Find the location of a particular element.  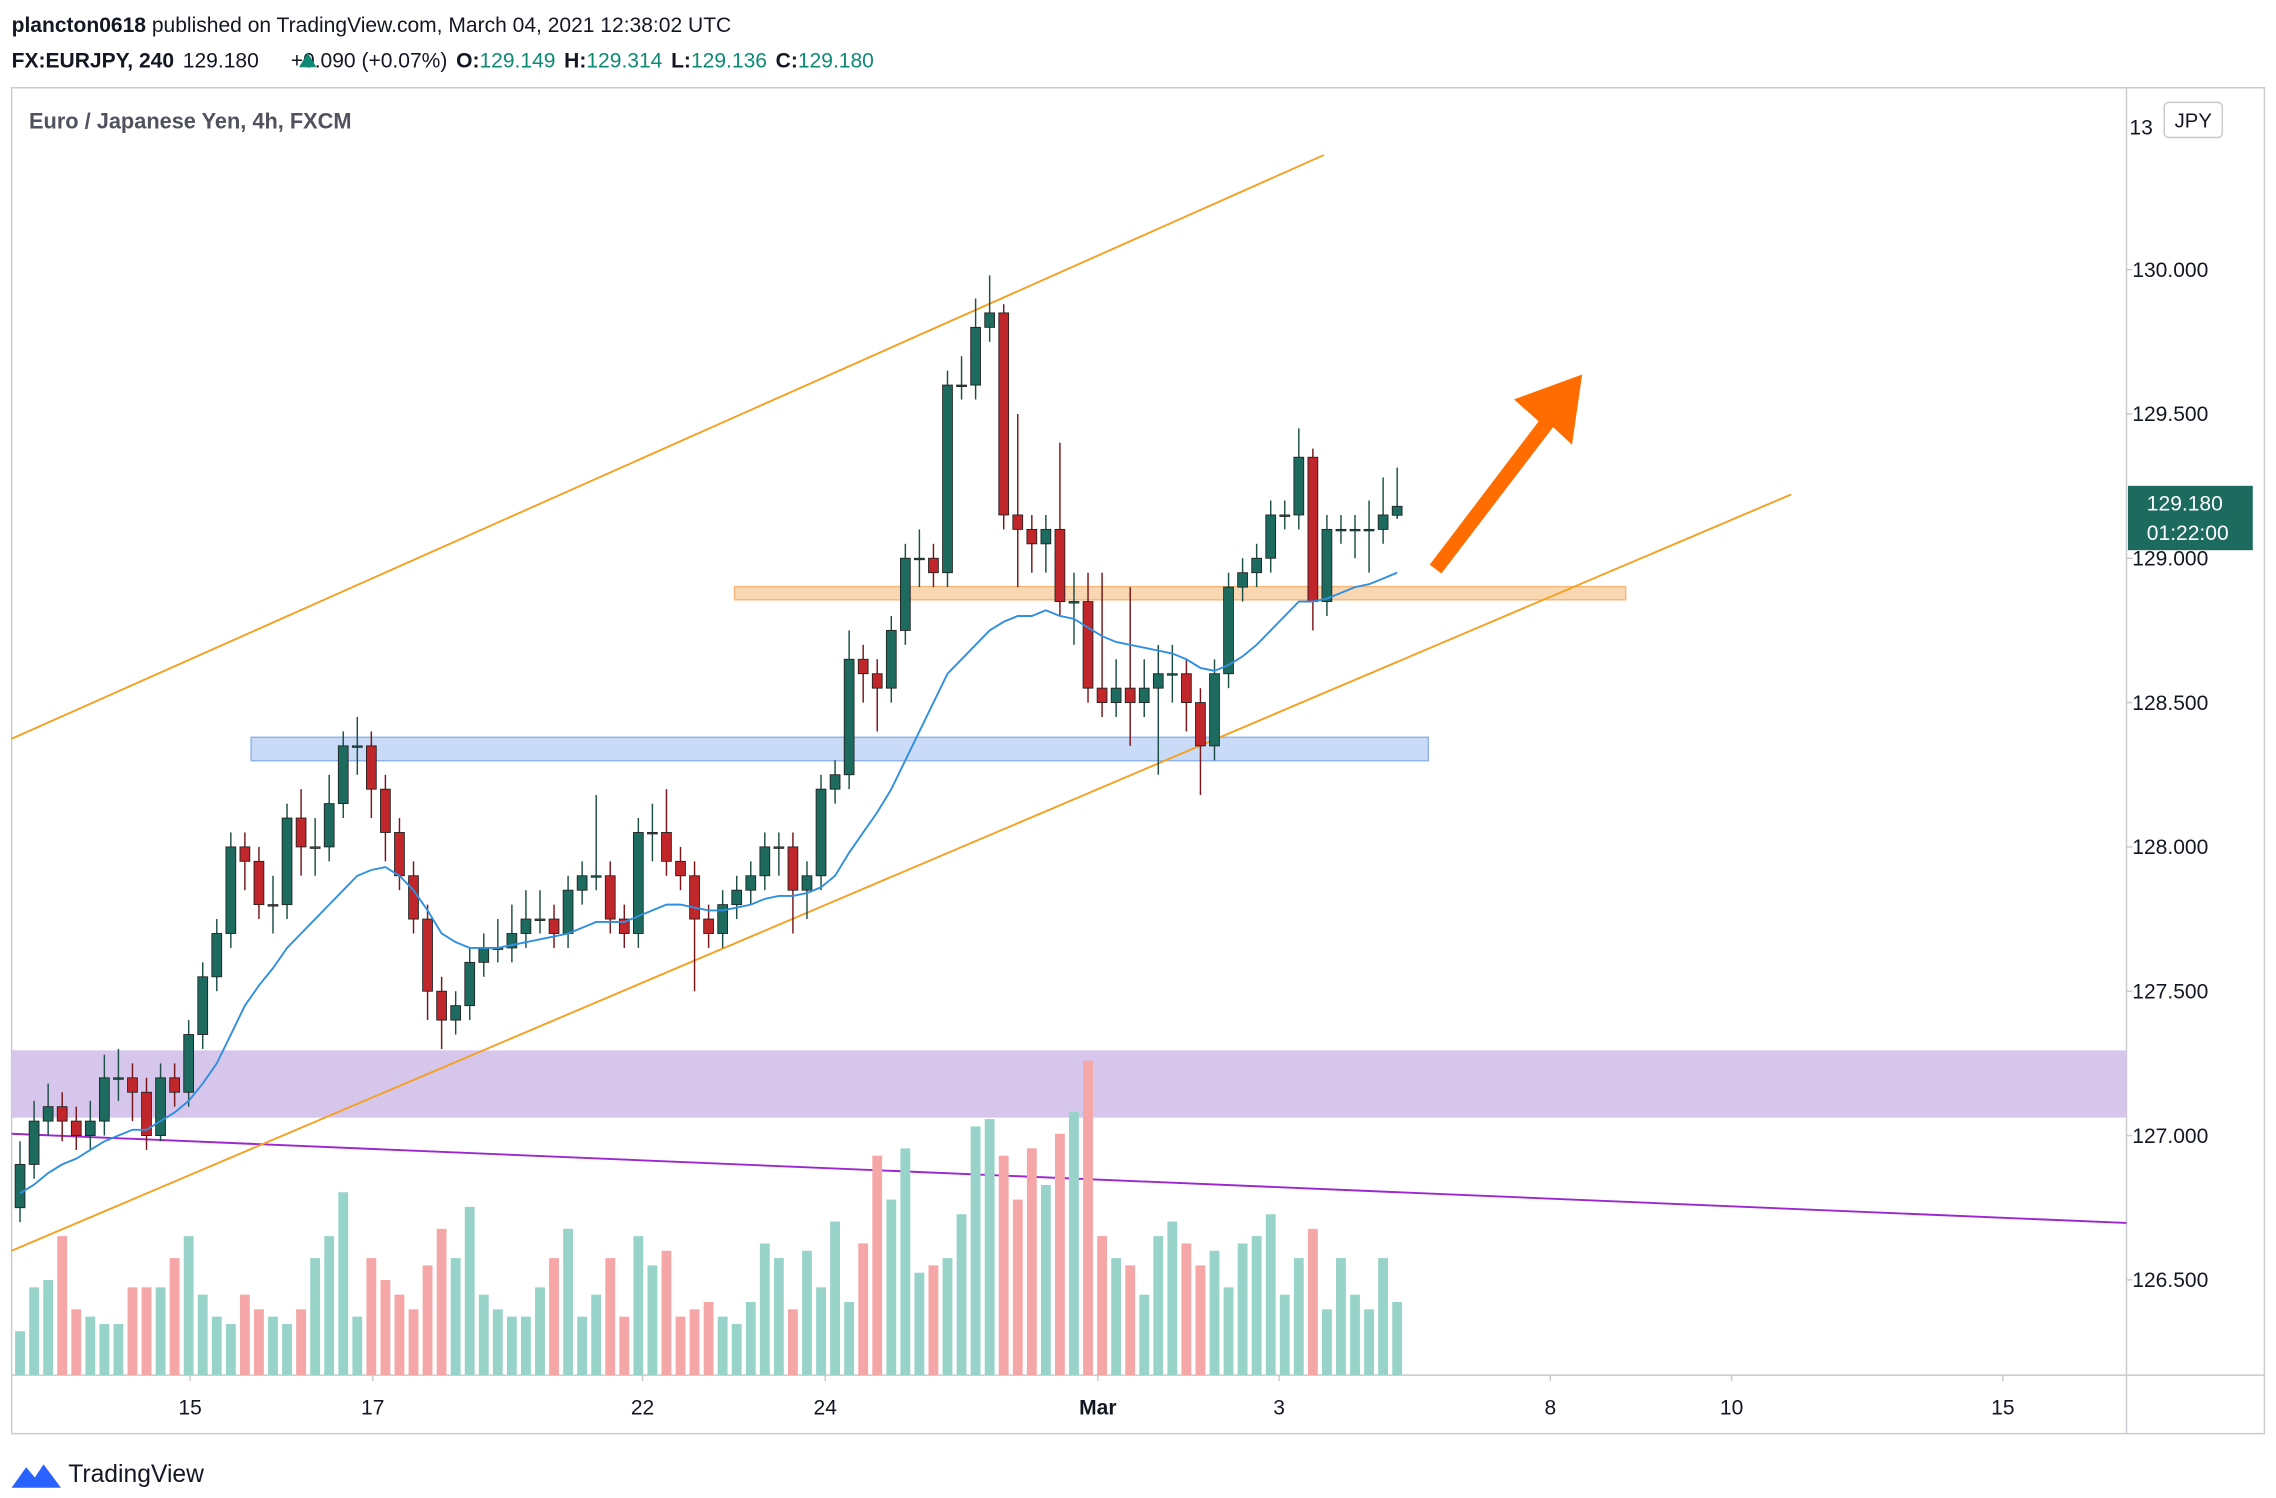

x-tick-label: 22 is located at coordinates (642, 1408).